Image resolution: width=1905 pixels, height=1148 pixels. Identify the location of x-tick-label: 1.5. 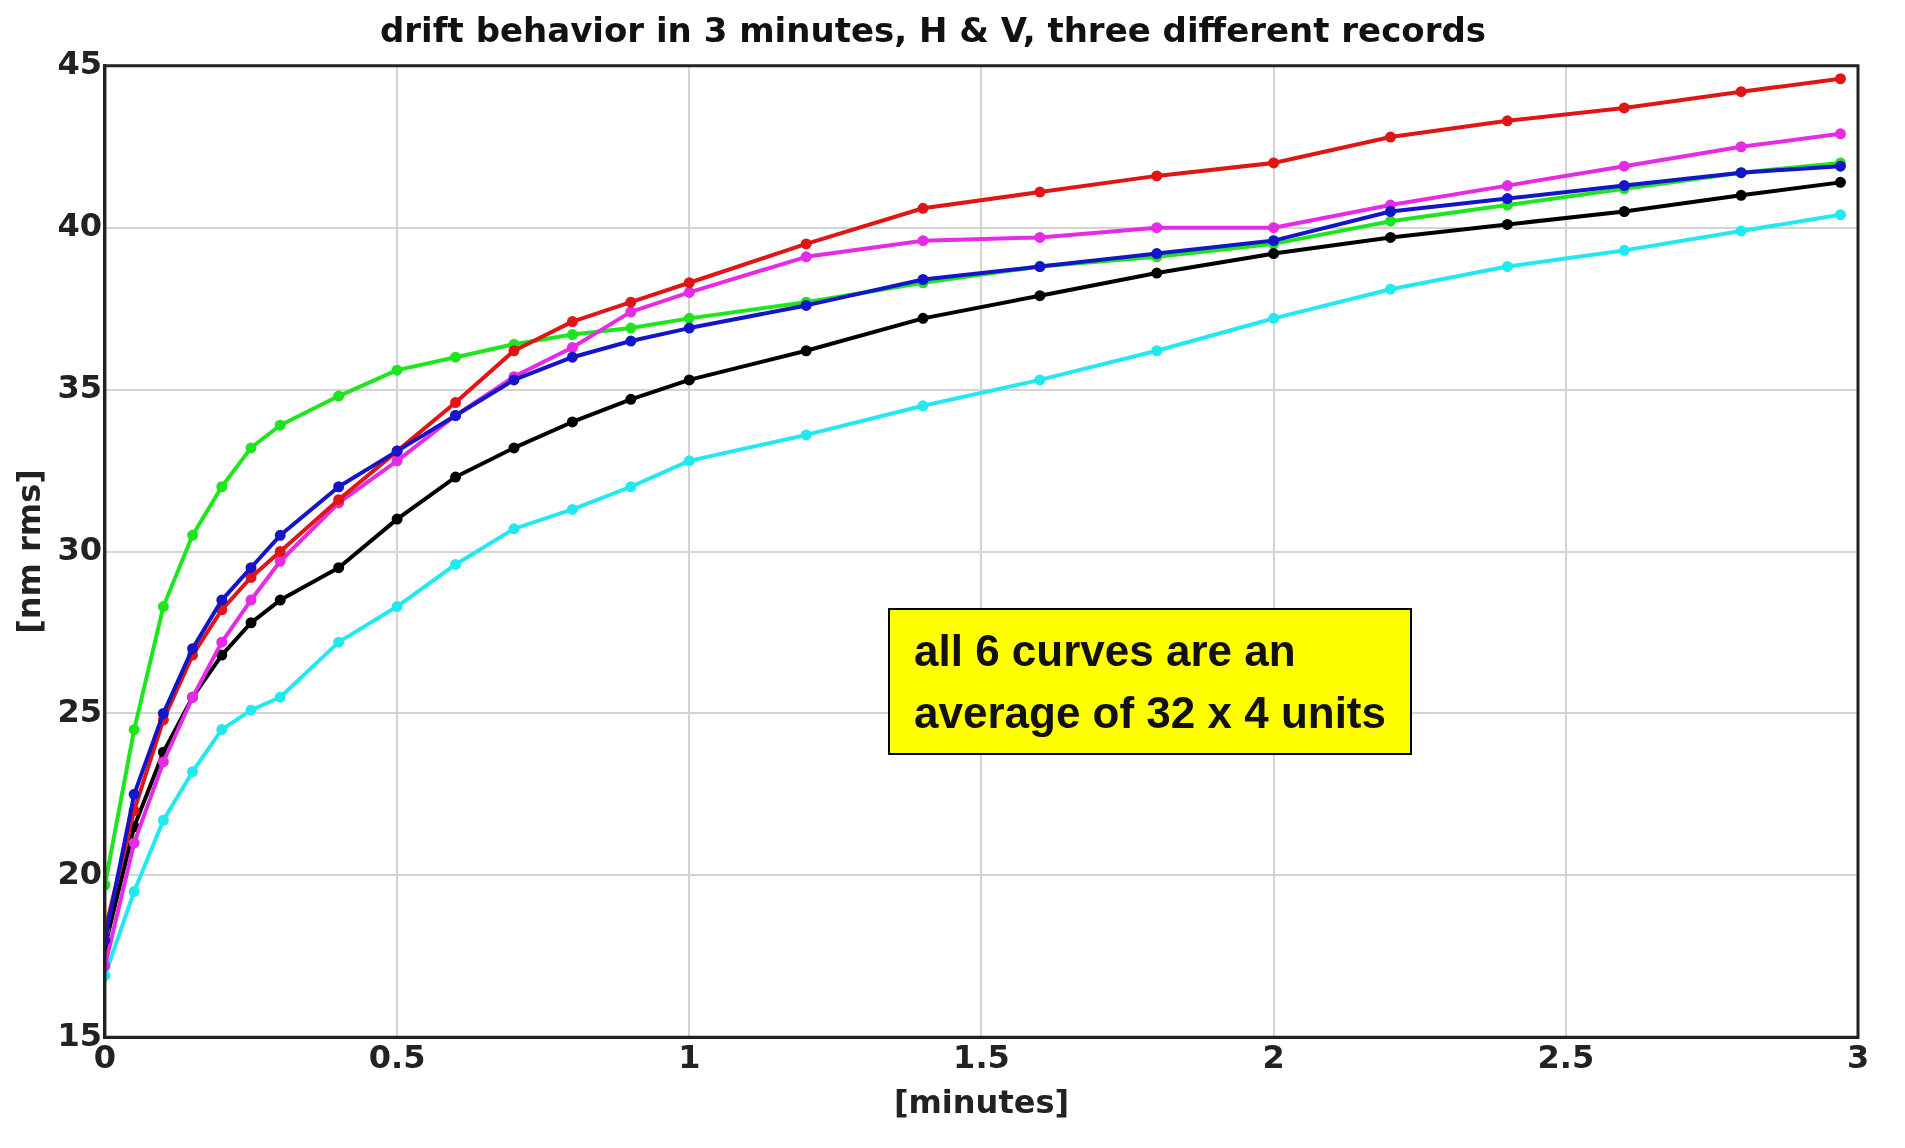
(981, 1056).